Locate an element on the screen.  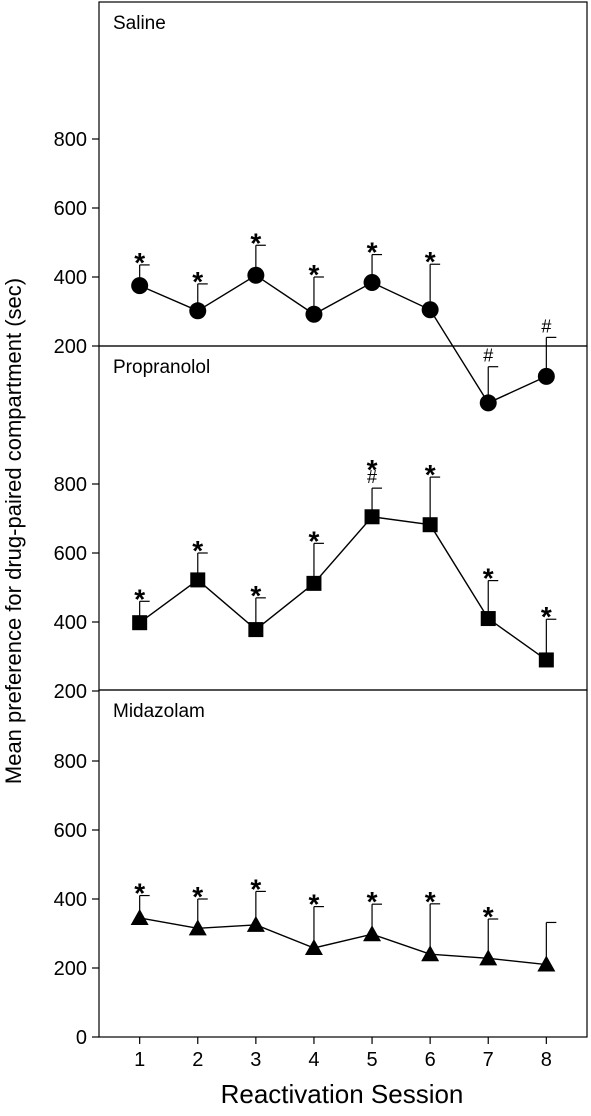
panel-label: Midazolam is located at coordinates (159, 711).